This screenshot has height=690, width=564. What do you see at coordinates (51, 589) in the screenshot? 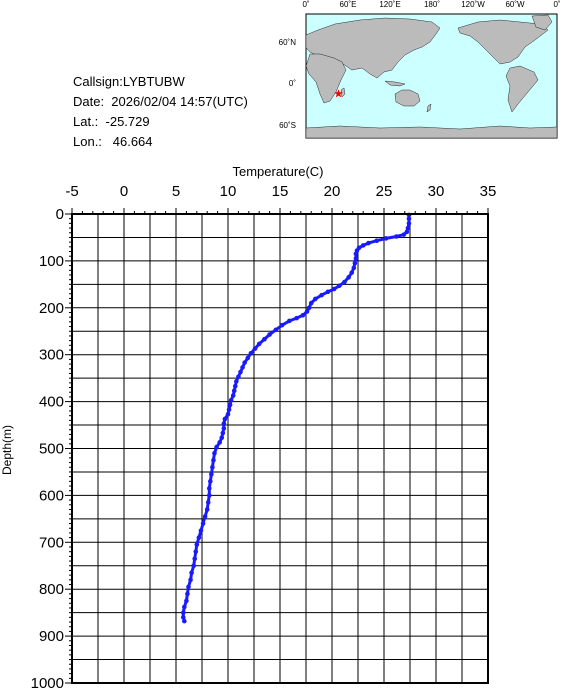
I see `y-tick-label: 800` at bounding box center [51, 589].